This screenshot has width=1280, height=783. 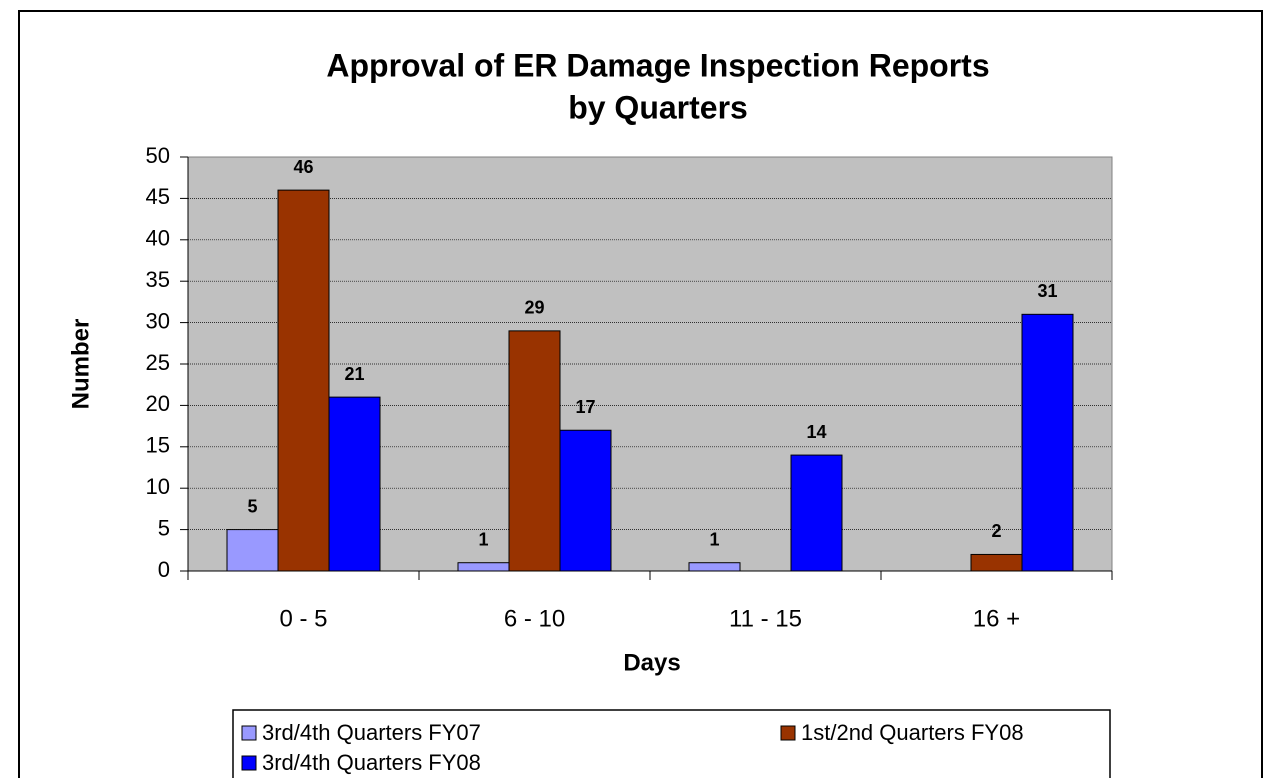 What do you see at coordinates (158, 155) in the screenshot?
I see `y-tick-label: 50` at bounding box center [158, 155].